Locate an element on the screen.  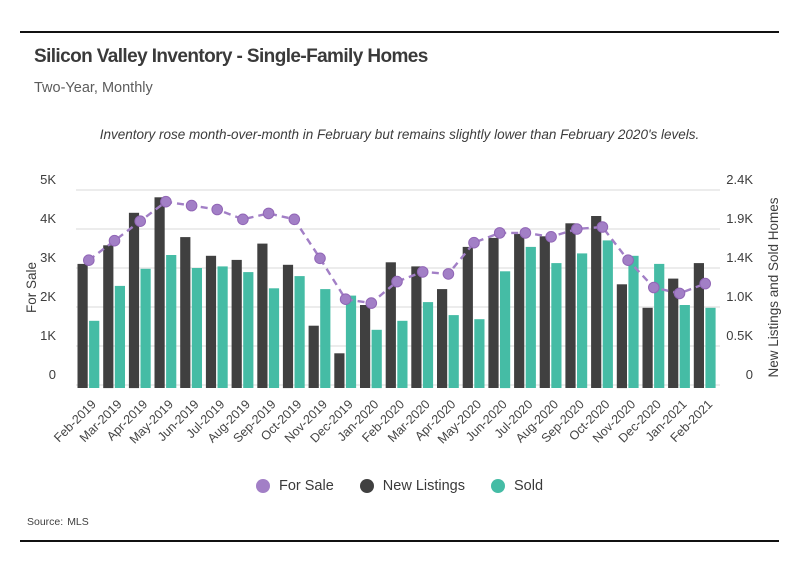
sold-bar-Dec-2019 is located at coordinates (351, 341).